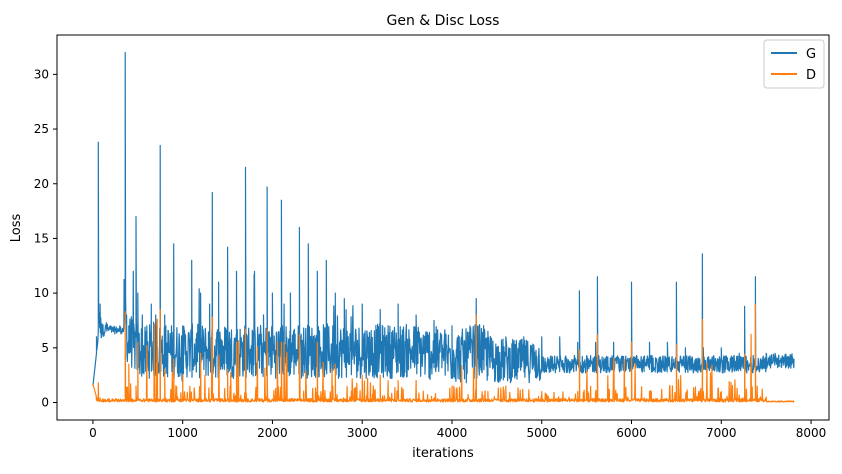  Describe the element at coordinates (721, 433) in the screenshot. I see `x-tick-label: 7000` at that location.